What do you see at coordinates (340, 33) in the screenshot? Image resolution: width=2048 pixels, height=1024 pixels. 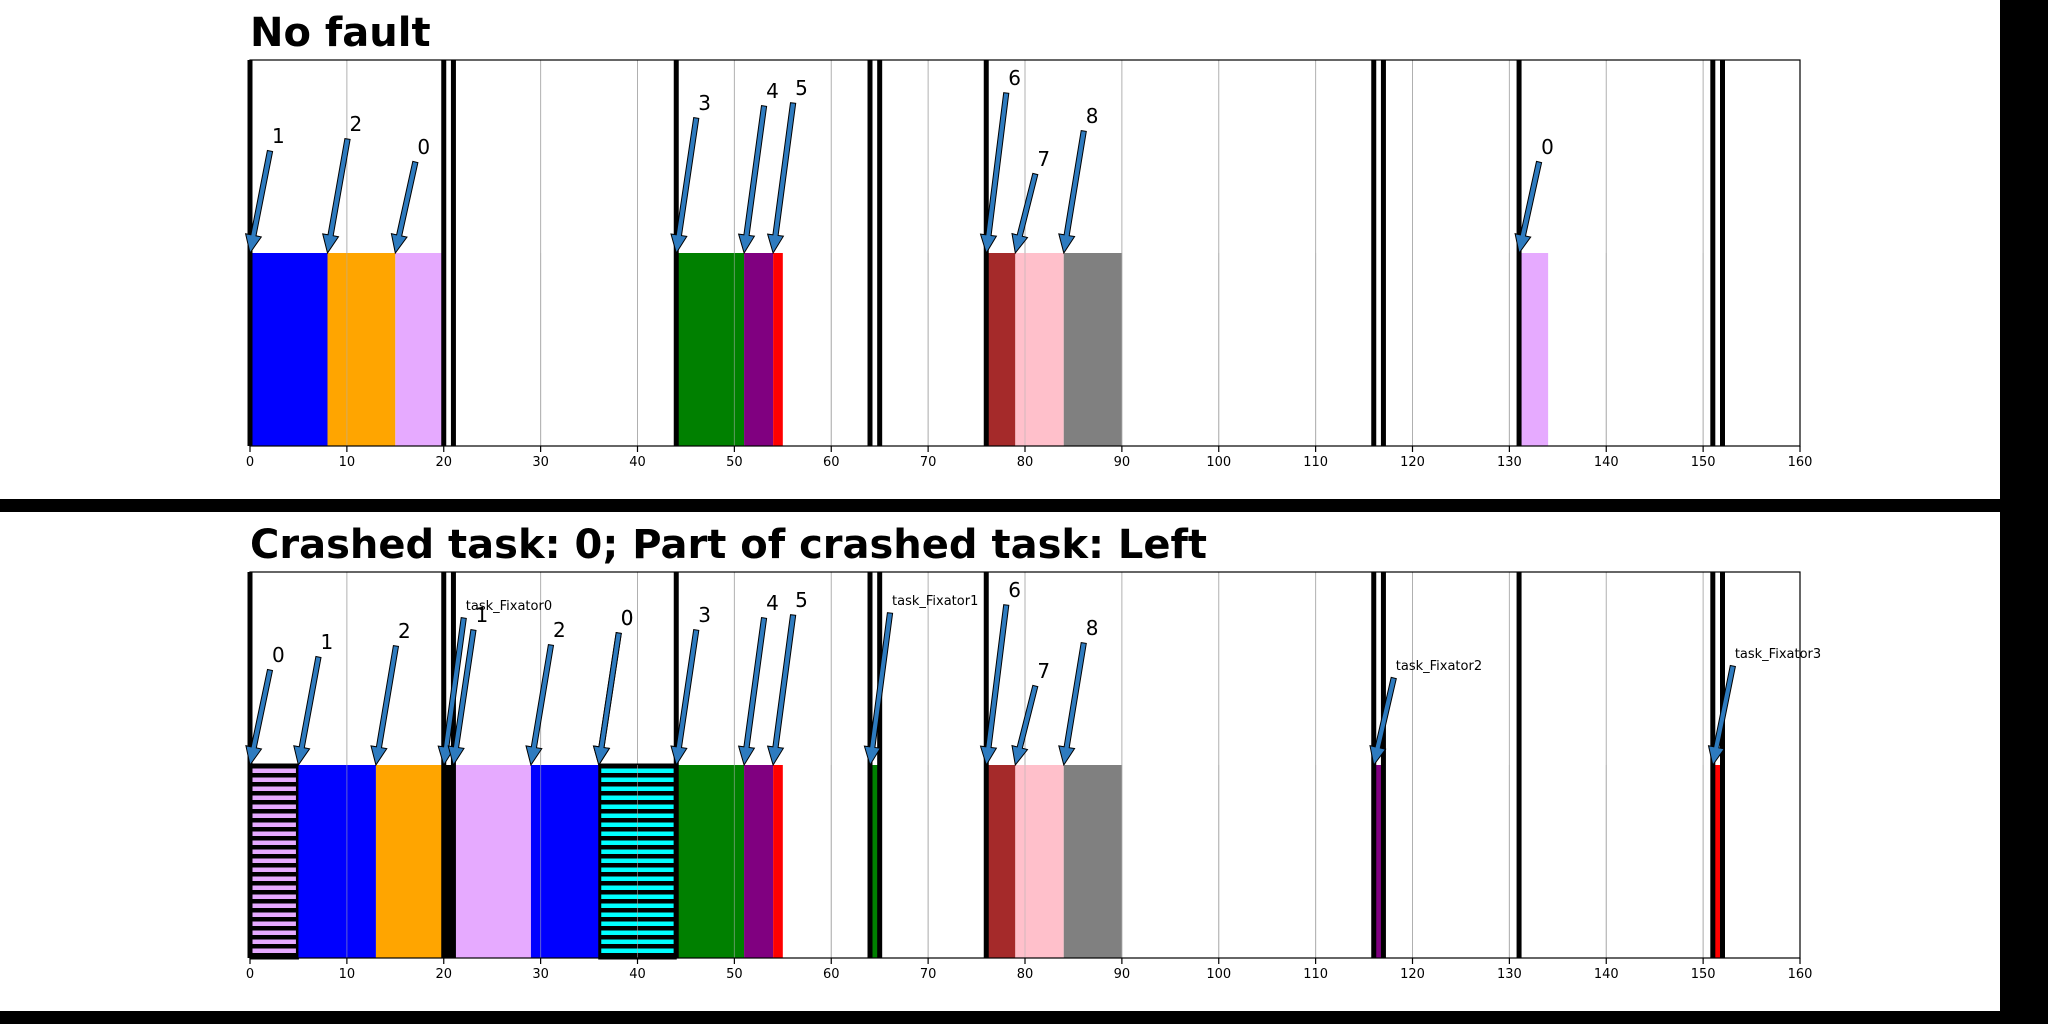 I see `chart-title: No fault` at bounding box center [340, 33].